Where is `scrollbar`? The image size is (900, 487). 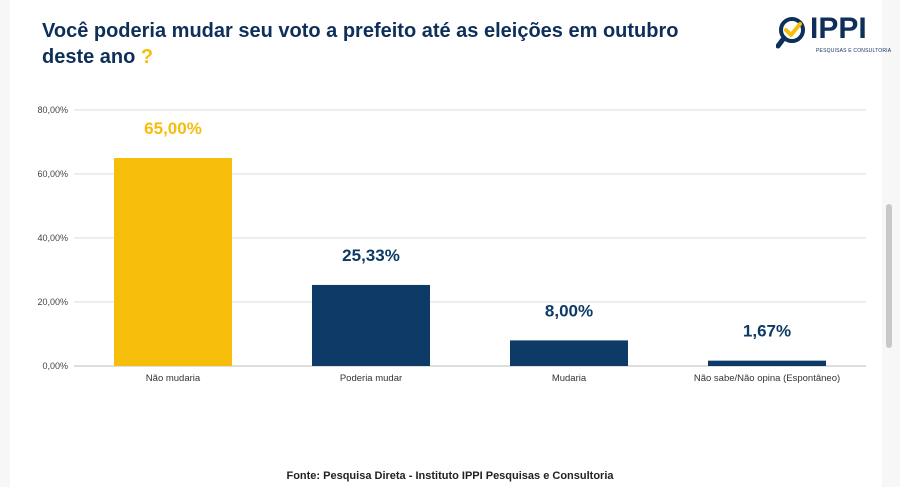
scrollbar is located at coordinates (889, 276).